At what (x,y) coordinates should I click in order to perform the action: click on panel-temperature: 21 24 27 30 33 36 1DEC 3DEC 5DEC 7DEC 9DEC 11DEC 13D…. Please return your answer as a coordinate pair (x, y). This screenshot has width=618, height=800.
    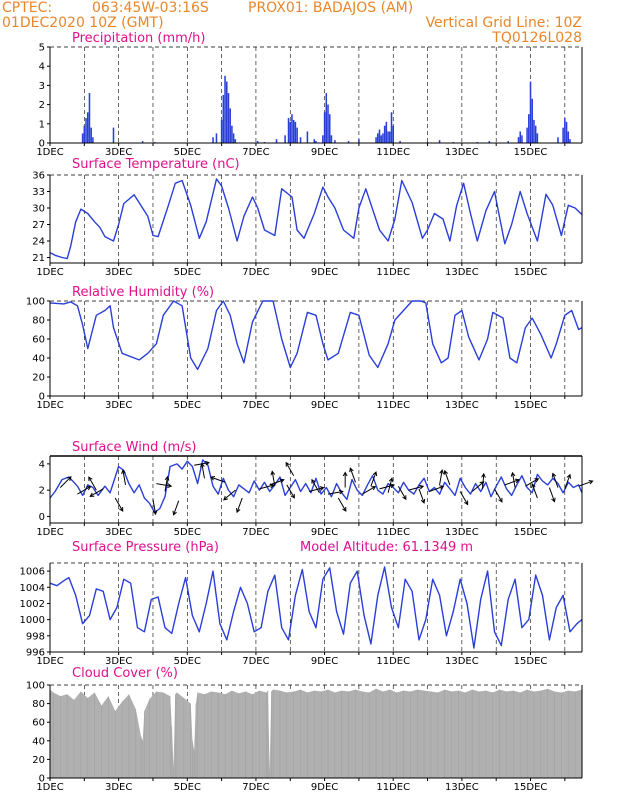
    Looking at the image, I should click on (307, 217).